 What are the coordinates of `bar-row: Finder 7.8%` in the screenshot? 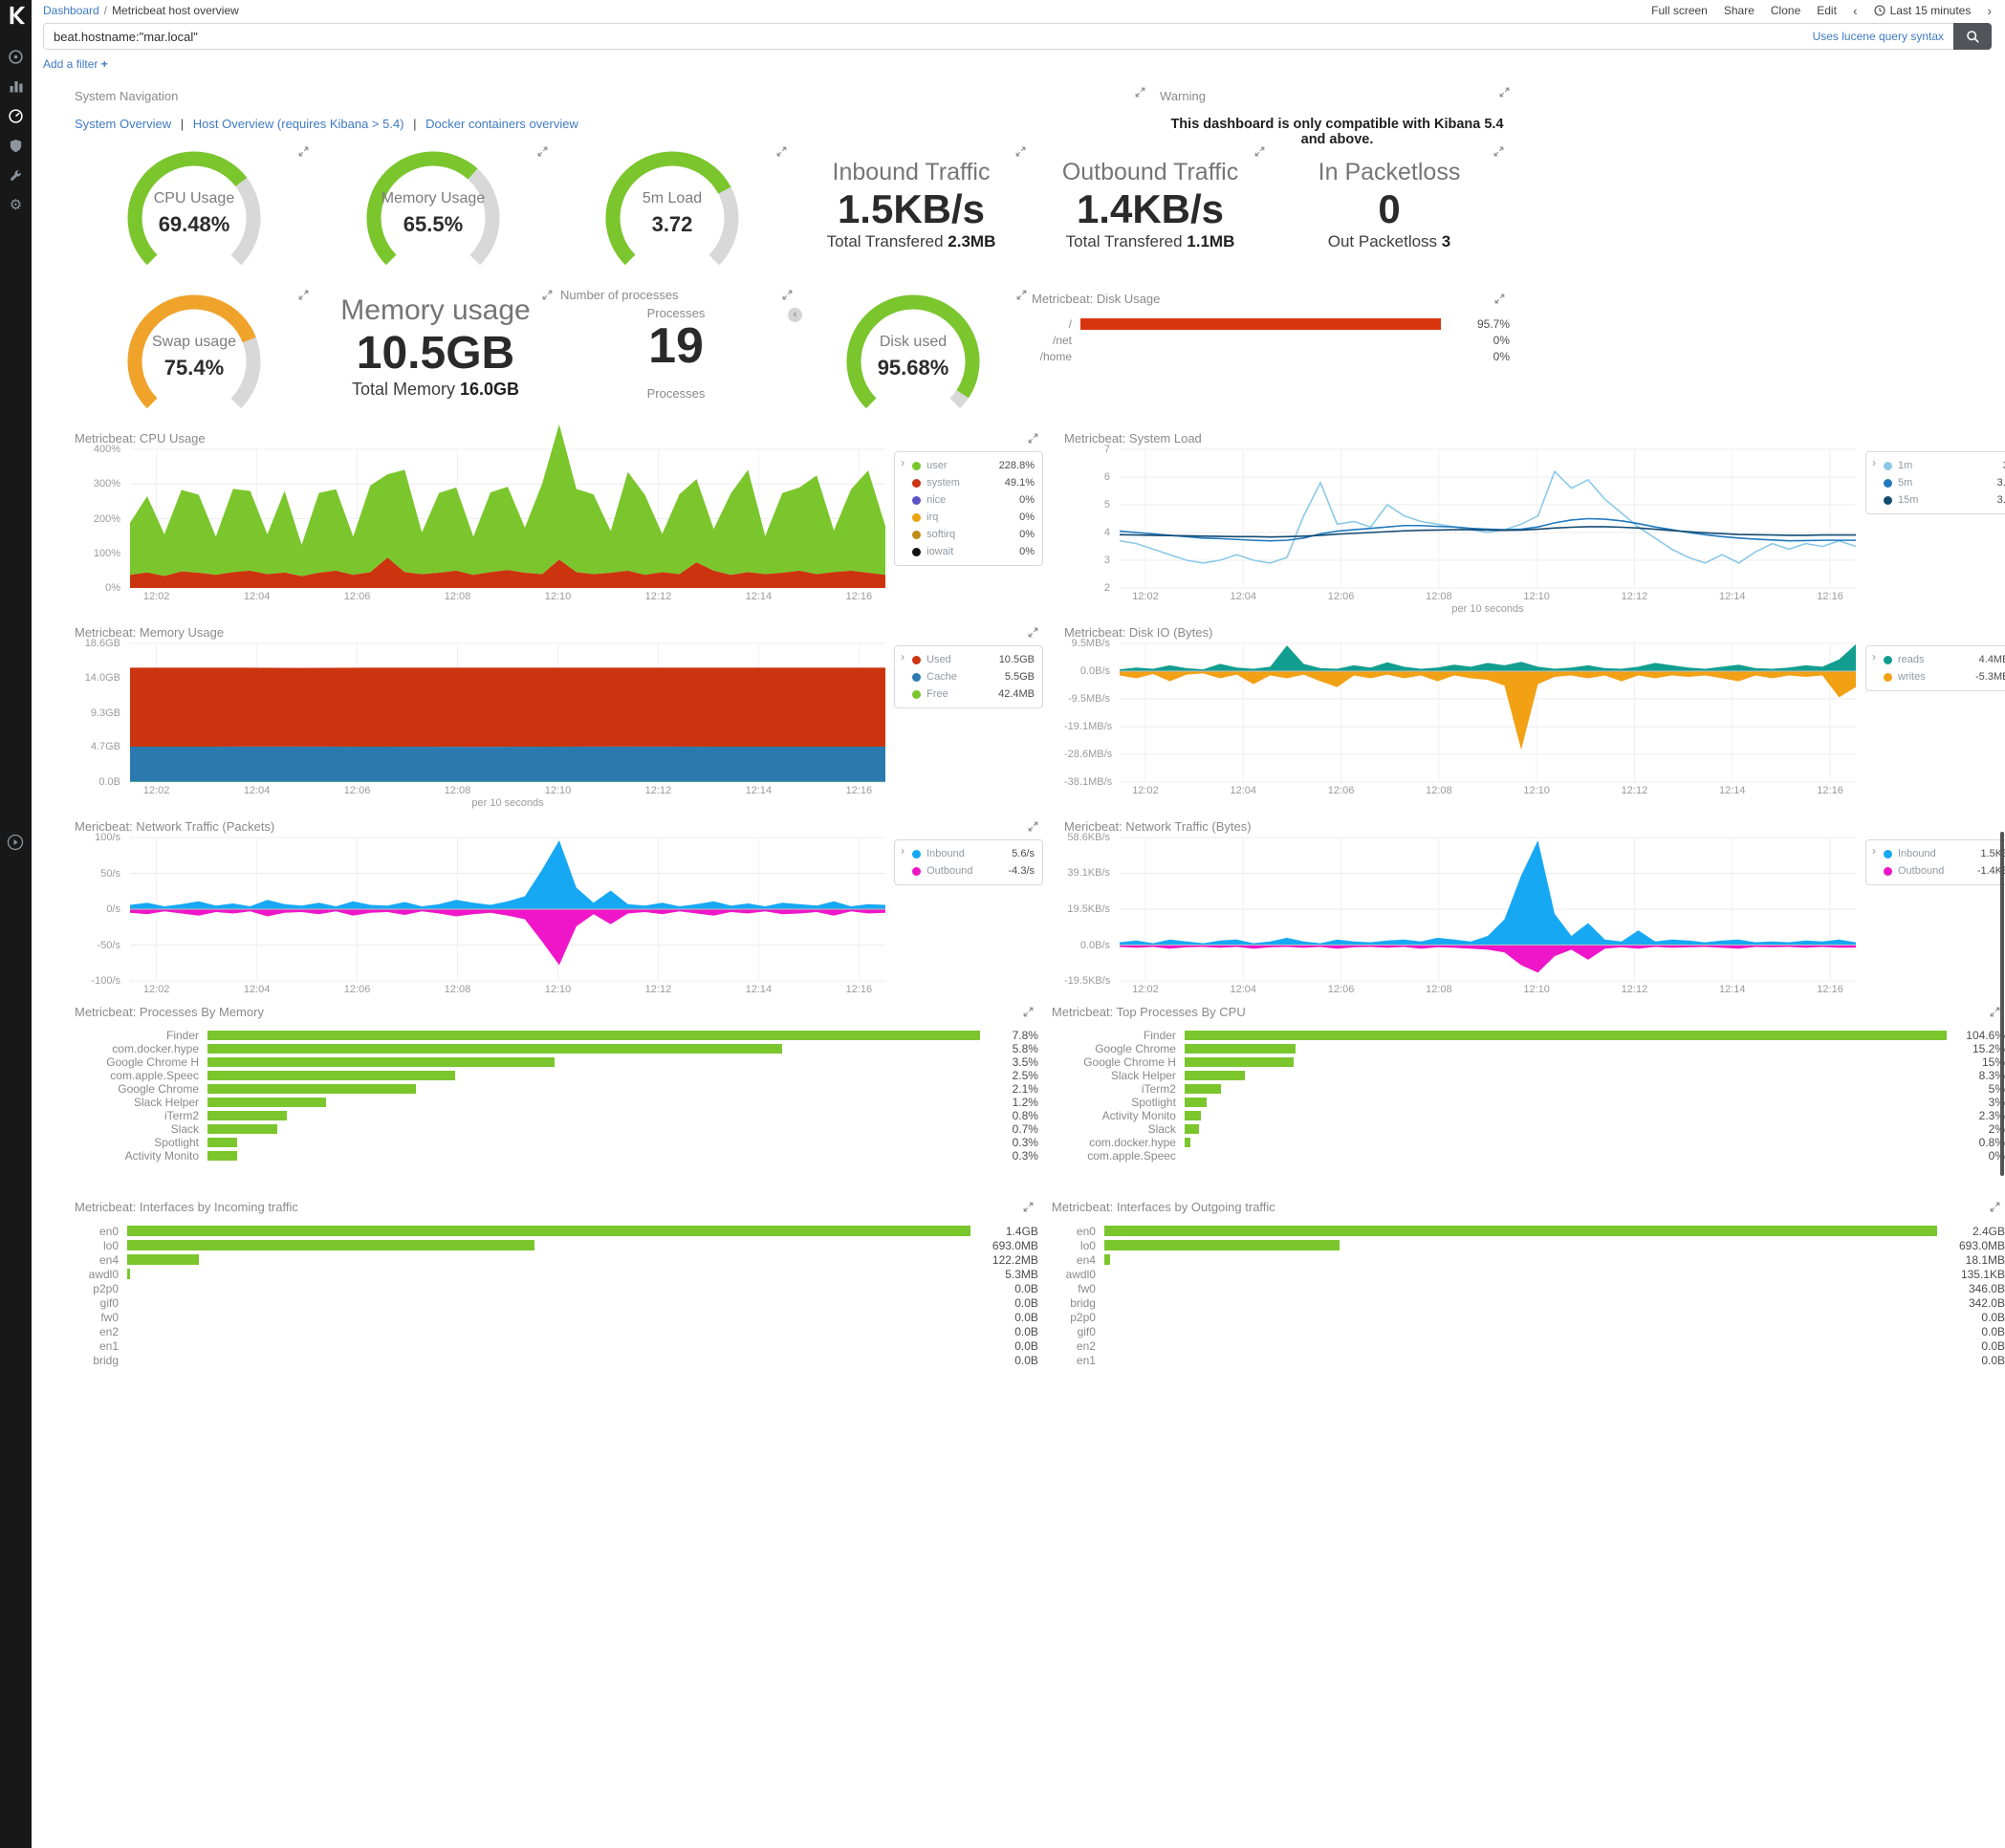 It's located at (556, 1036).